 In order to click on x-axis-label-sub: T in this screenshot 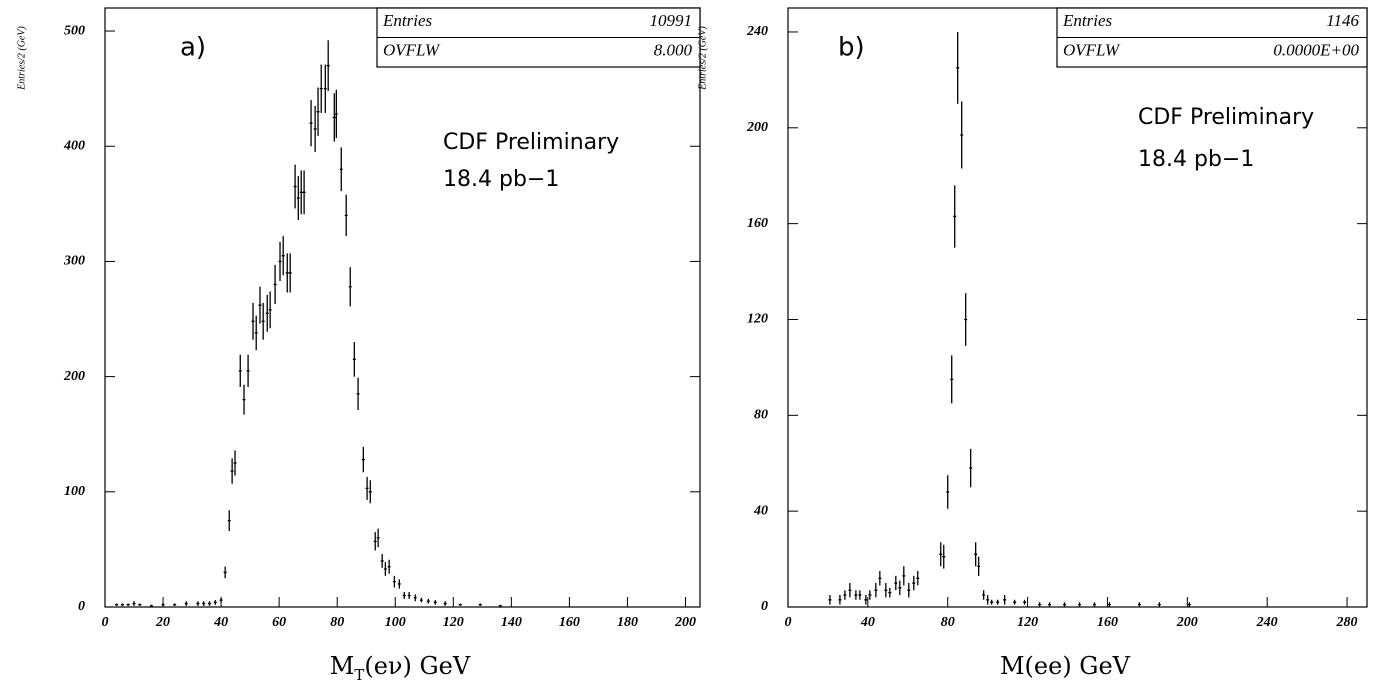, I will do `click(359, 675)`.